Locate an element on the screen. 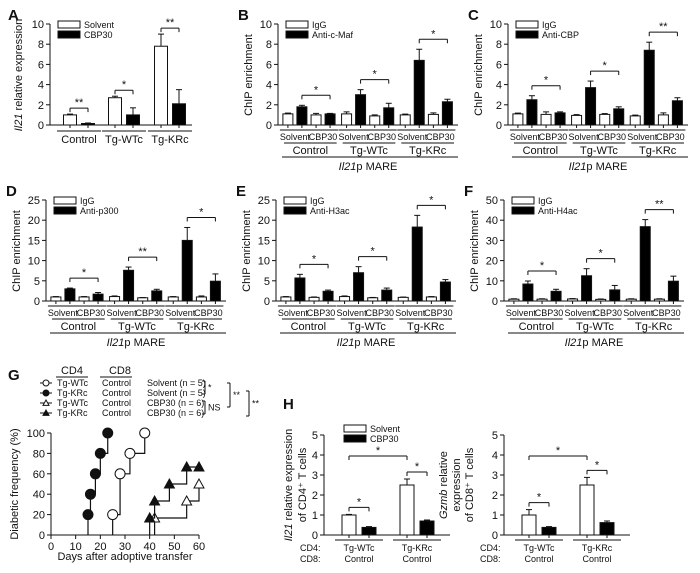 The width and height of the screenshot is (700, 573). y-axis-label: Il21 relative expression is located at coordinates (19, 75).